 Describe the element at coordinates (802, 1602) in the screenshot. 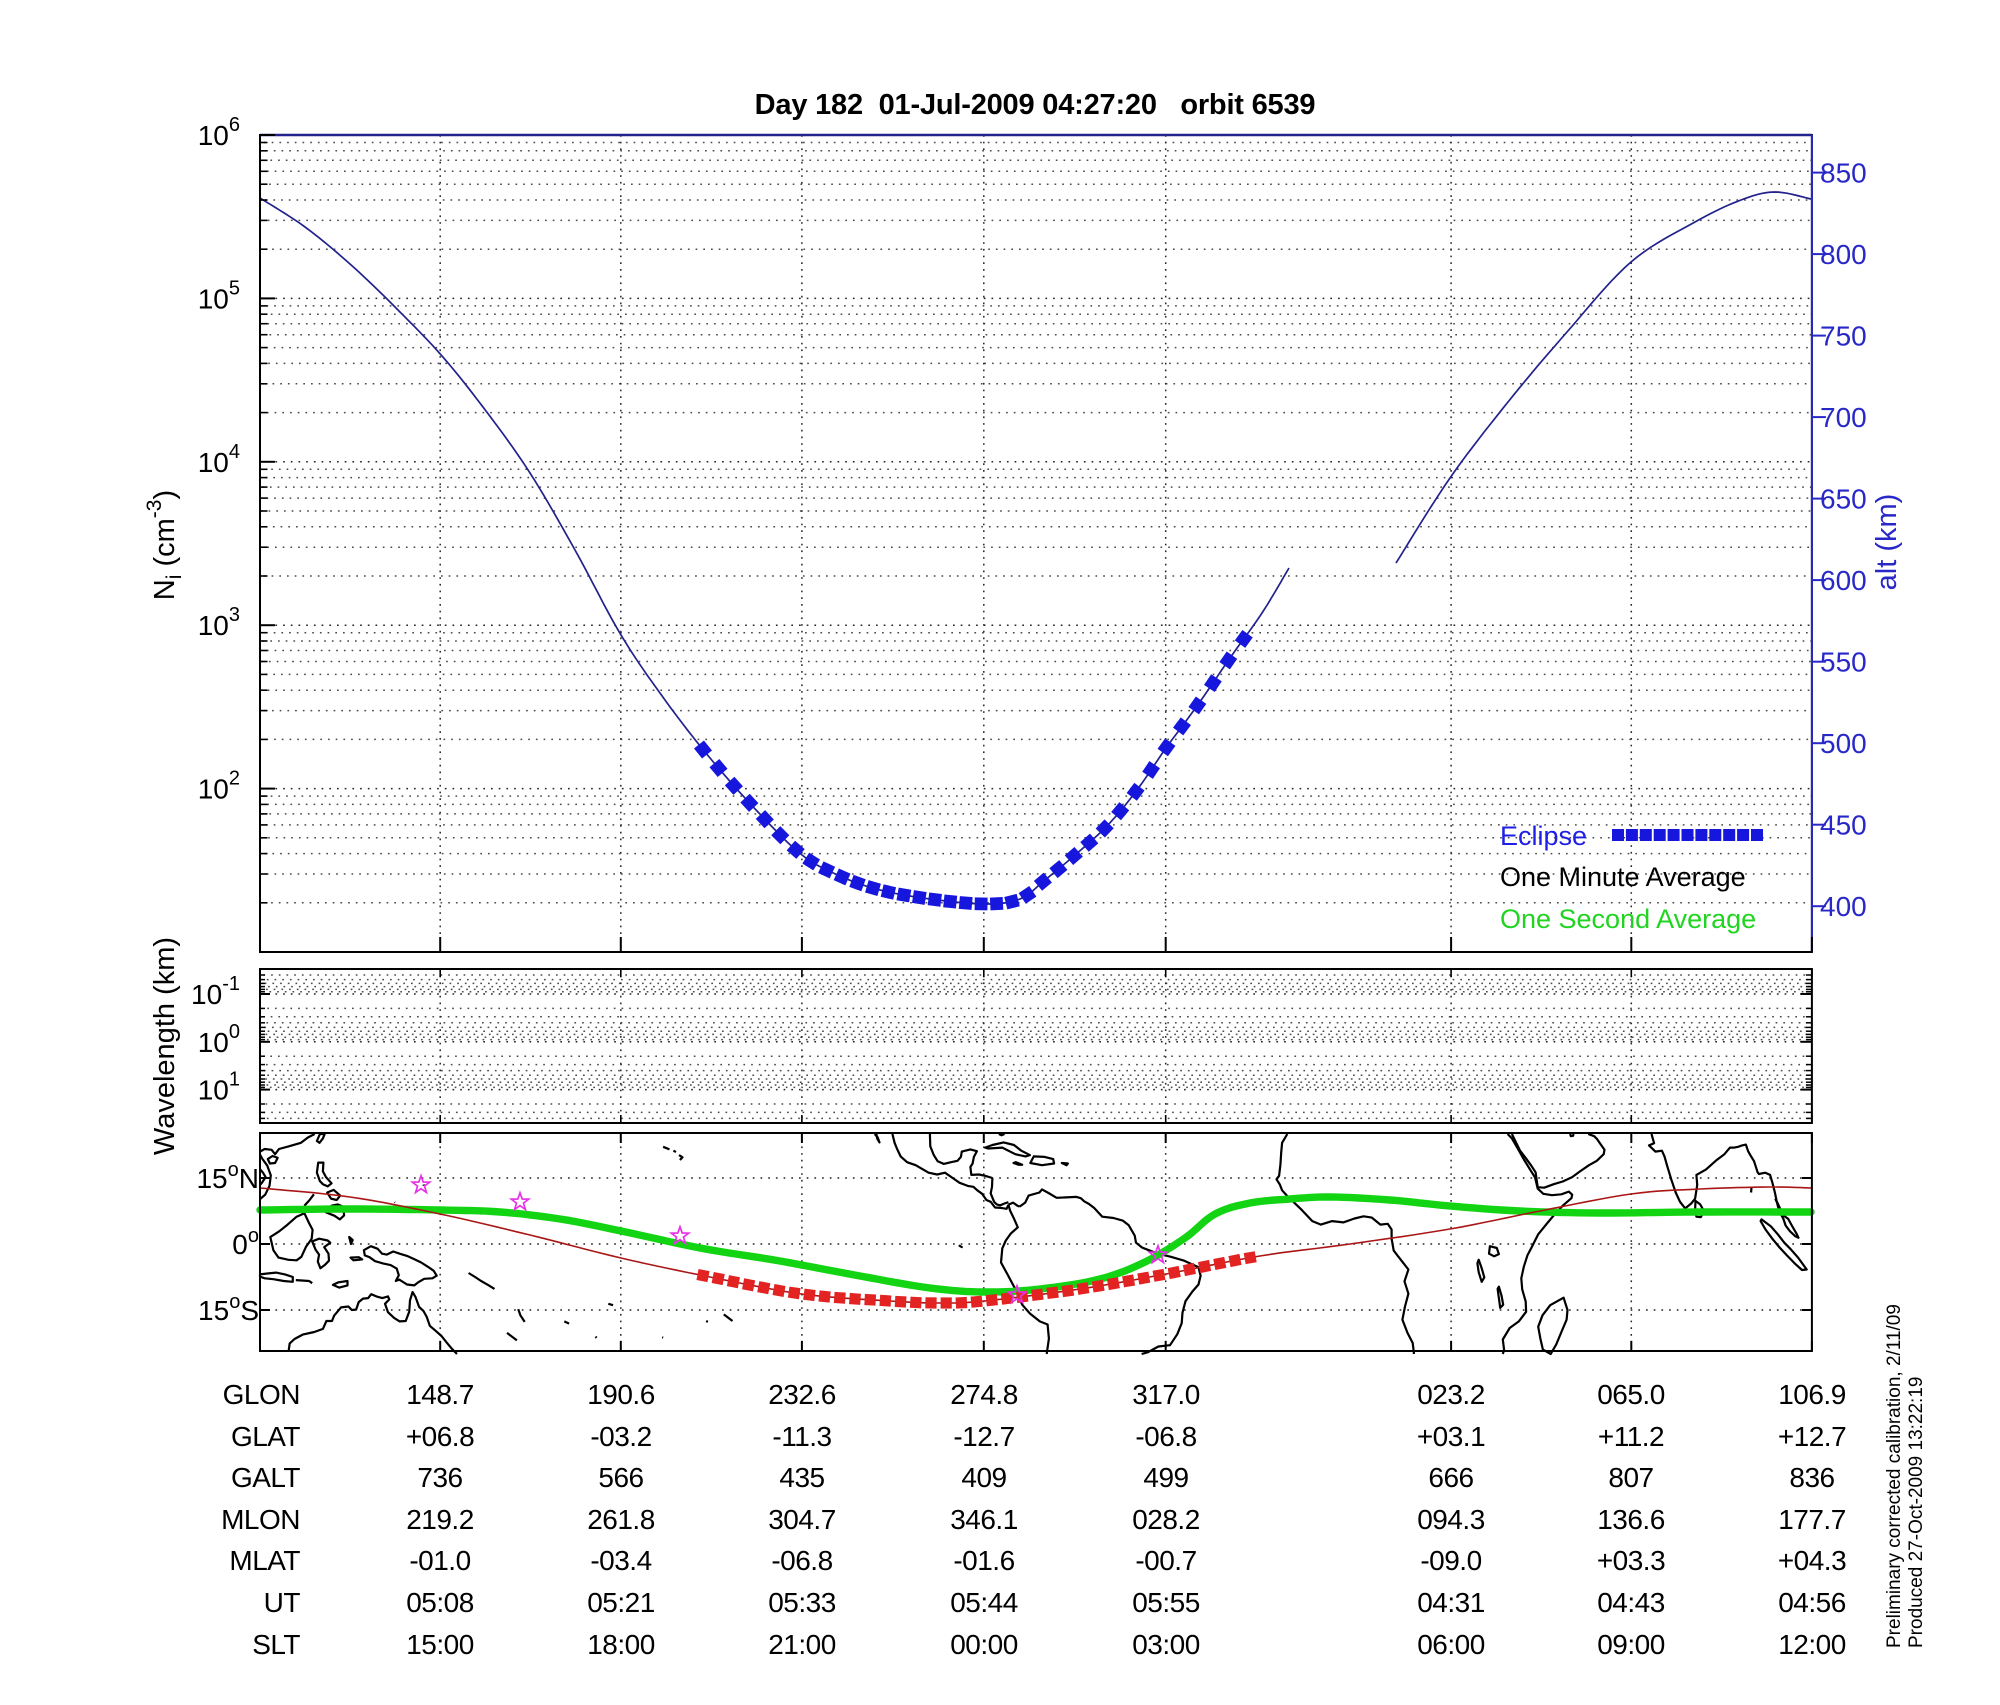

I see `svg-text: 05:33` at that location.